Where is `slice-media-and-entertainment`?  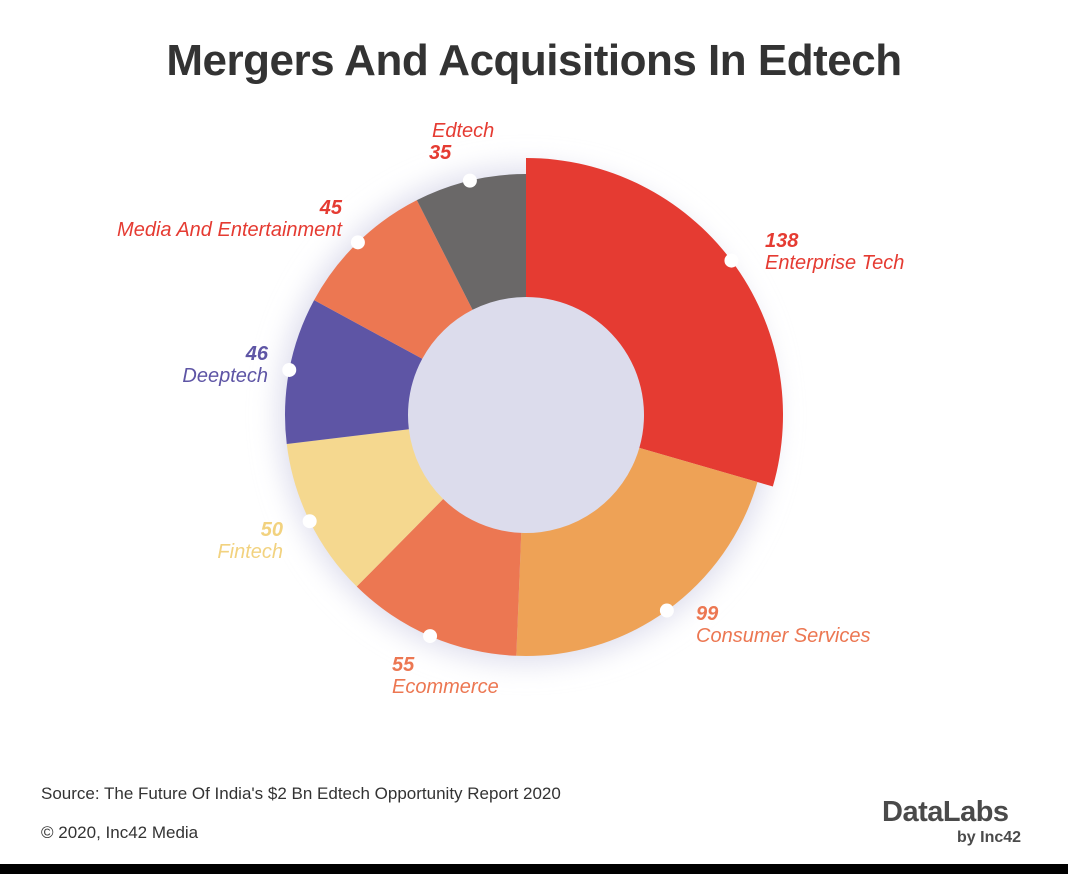 slice-media-and-entertainment is located at coordinates (393, 279).